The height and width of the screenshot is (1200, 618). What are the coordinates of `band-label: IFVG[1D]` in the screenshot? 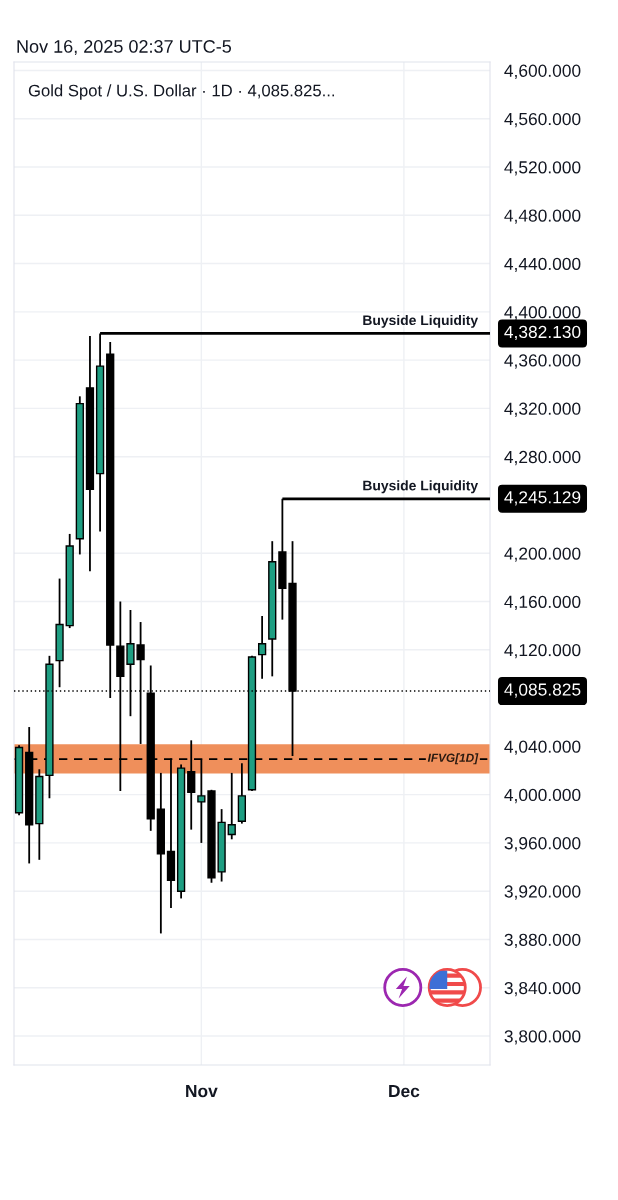 It's located at (453, 759).